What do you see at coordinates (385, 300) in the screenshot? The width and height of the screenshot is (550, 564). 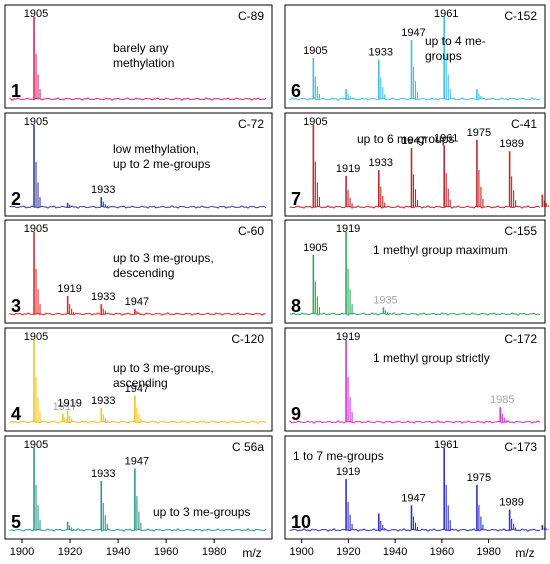 I see `peak-label: 1935` at bounding box center [385, 300].